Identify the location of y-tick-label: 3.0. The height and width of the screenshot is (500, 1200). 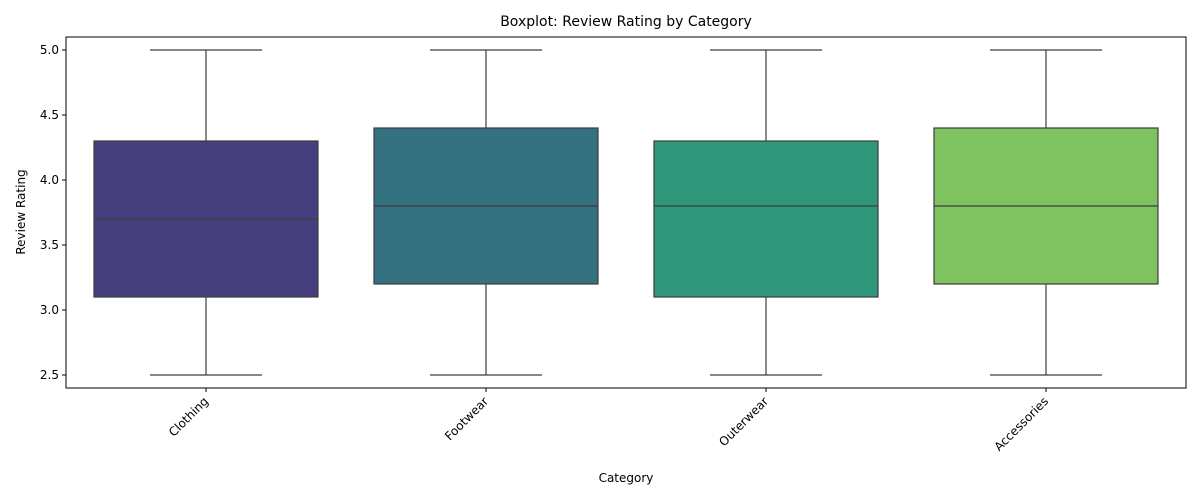
(49, 310).